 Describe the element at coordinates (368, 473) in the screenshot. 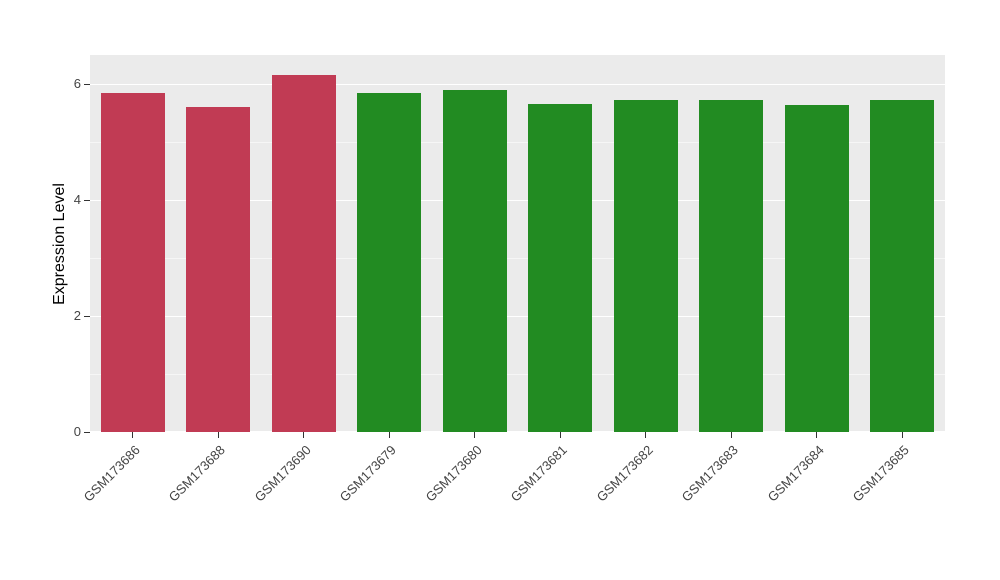

I see `x-tick-label: GSM173679` at that location.